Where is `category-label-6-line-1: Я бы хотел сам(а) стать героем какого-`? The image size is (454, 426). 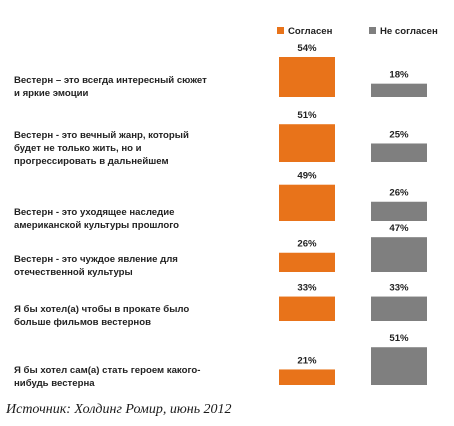
category-label-6-line-1: Я бы хотел сам(а) стать героем какого- is located at coordinates (107, 370).